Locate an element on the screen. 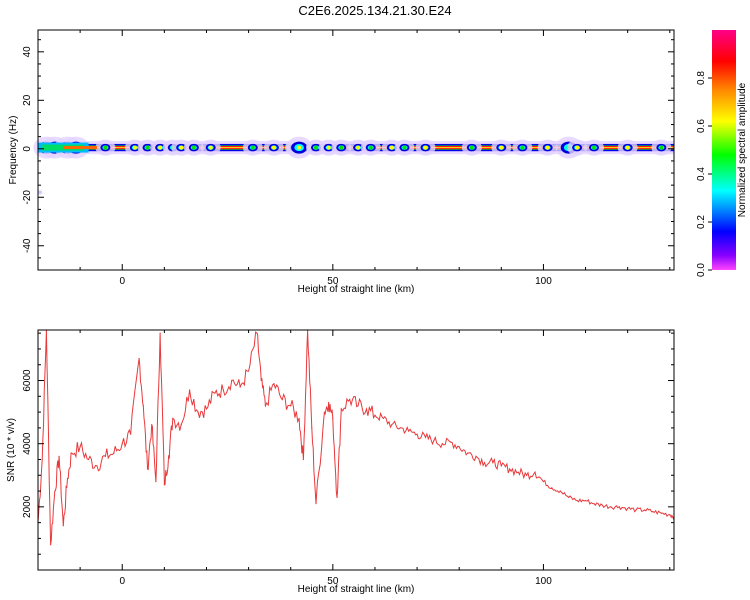  colorbar-ticks: 0.0 0.2 0.4 0.6 0.8 is located at coordinates (704, 174).